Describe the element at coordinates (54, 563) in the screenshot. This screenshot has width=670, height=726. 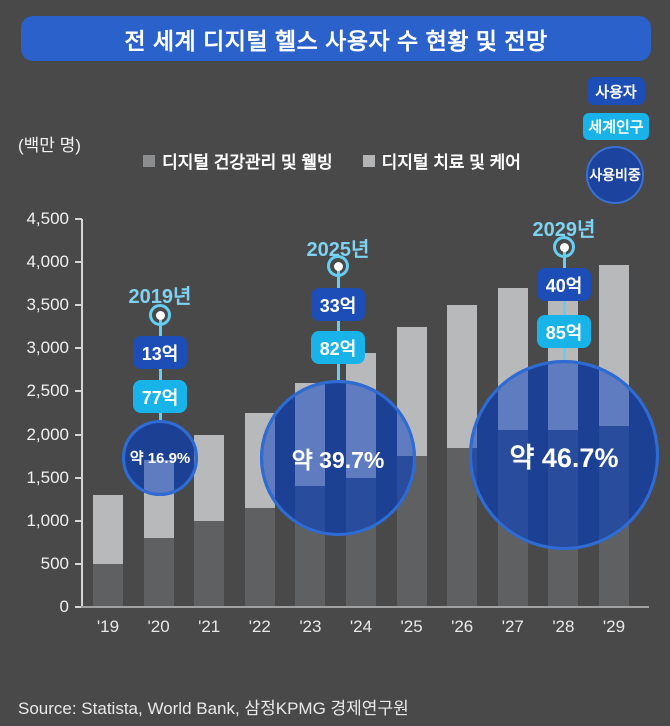
I see `y-axis-tick-label: 500` at that location.